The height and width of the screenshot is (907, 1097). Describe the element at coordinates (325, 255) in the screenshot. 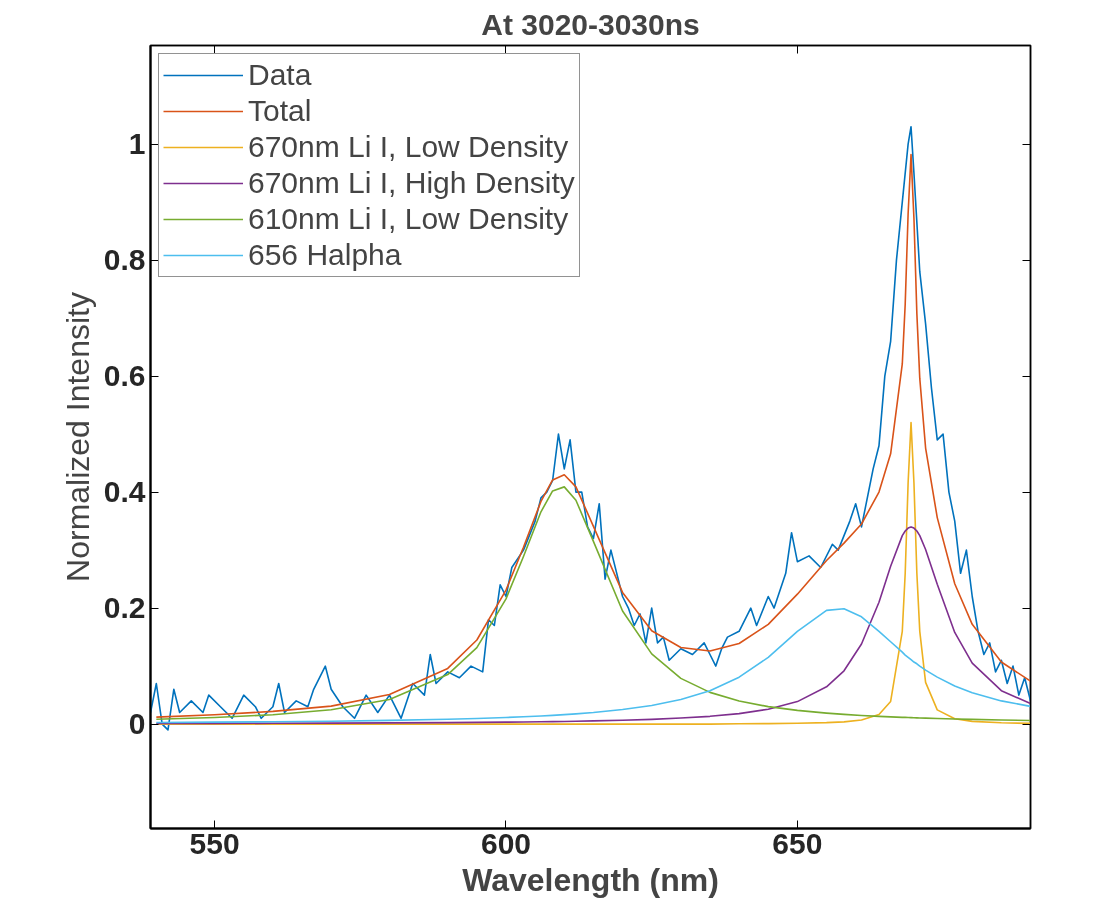

I see `legend-label: 656 Halpha` at that location.